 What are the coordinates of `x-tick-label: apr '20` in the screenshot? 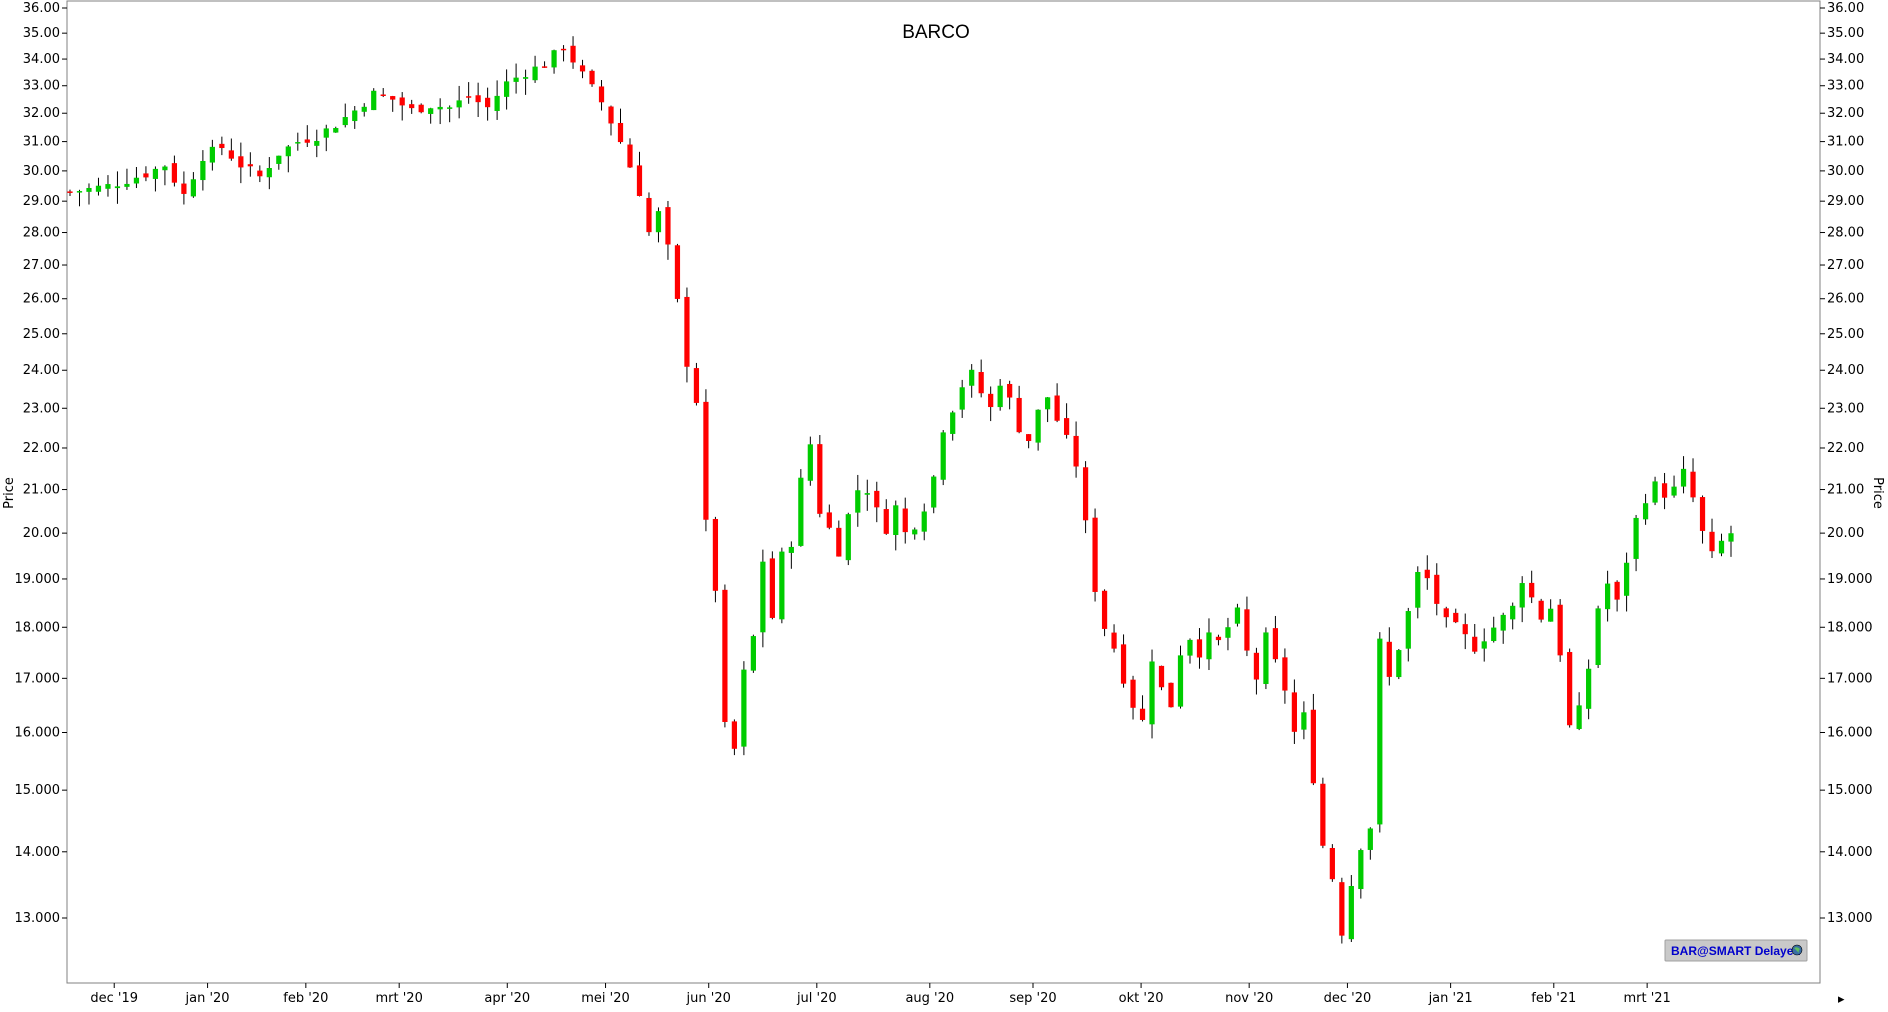 It's located at (507, 998).